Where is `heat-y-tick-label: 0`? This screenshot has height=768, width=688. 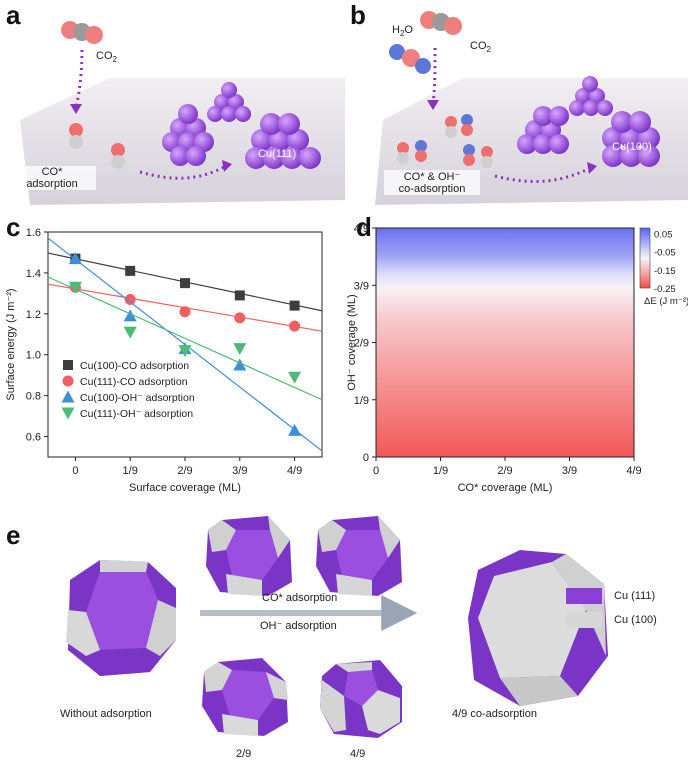
heat-y-tick-label: 0 is located at coordinates (366, 458).